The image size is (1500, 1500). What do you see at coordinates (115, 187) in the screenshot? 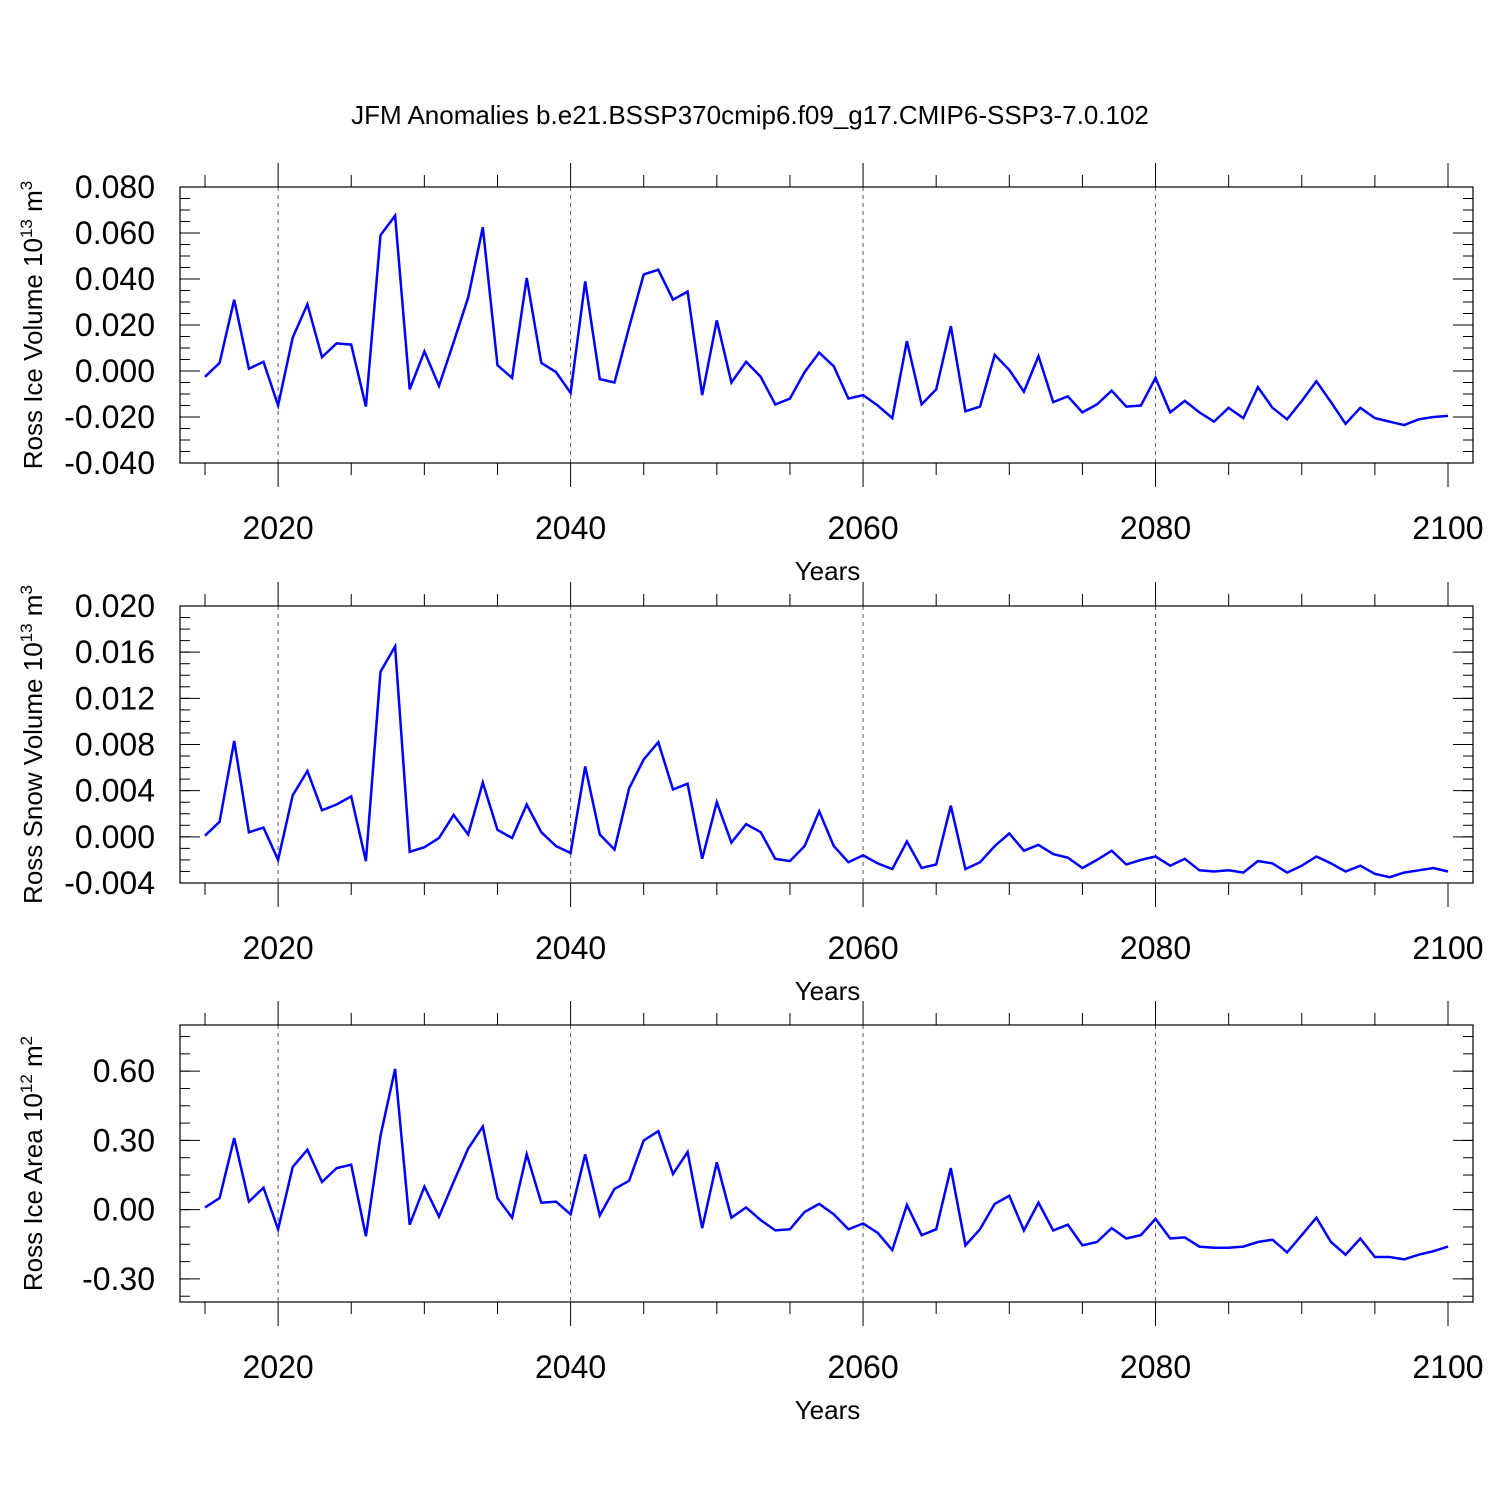
I see `y-tick-label: 0.080` at bounding box center [115, 187].